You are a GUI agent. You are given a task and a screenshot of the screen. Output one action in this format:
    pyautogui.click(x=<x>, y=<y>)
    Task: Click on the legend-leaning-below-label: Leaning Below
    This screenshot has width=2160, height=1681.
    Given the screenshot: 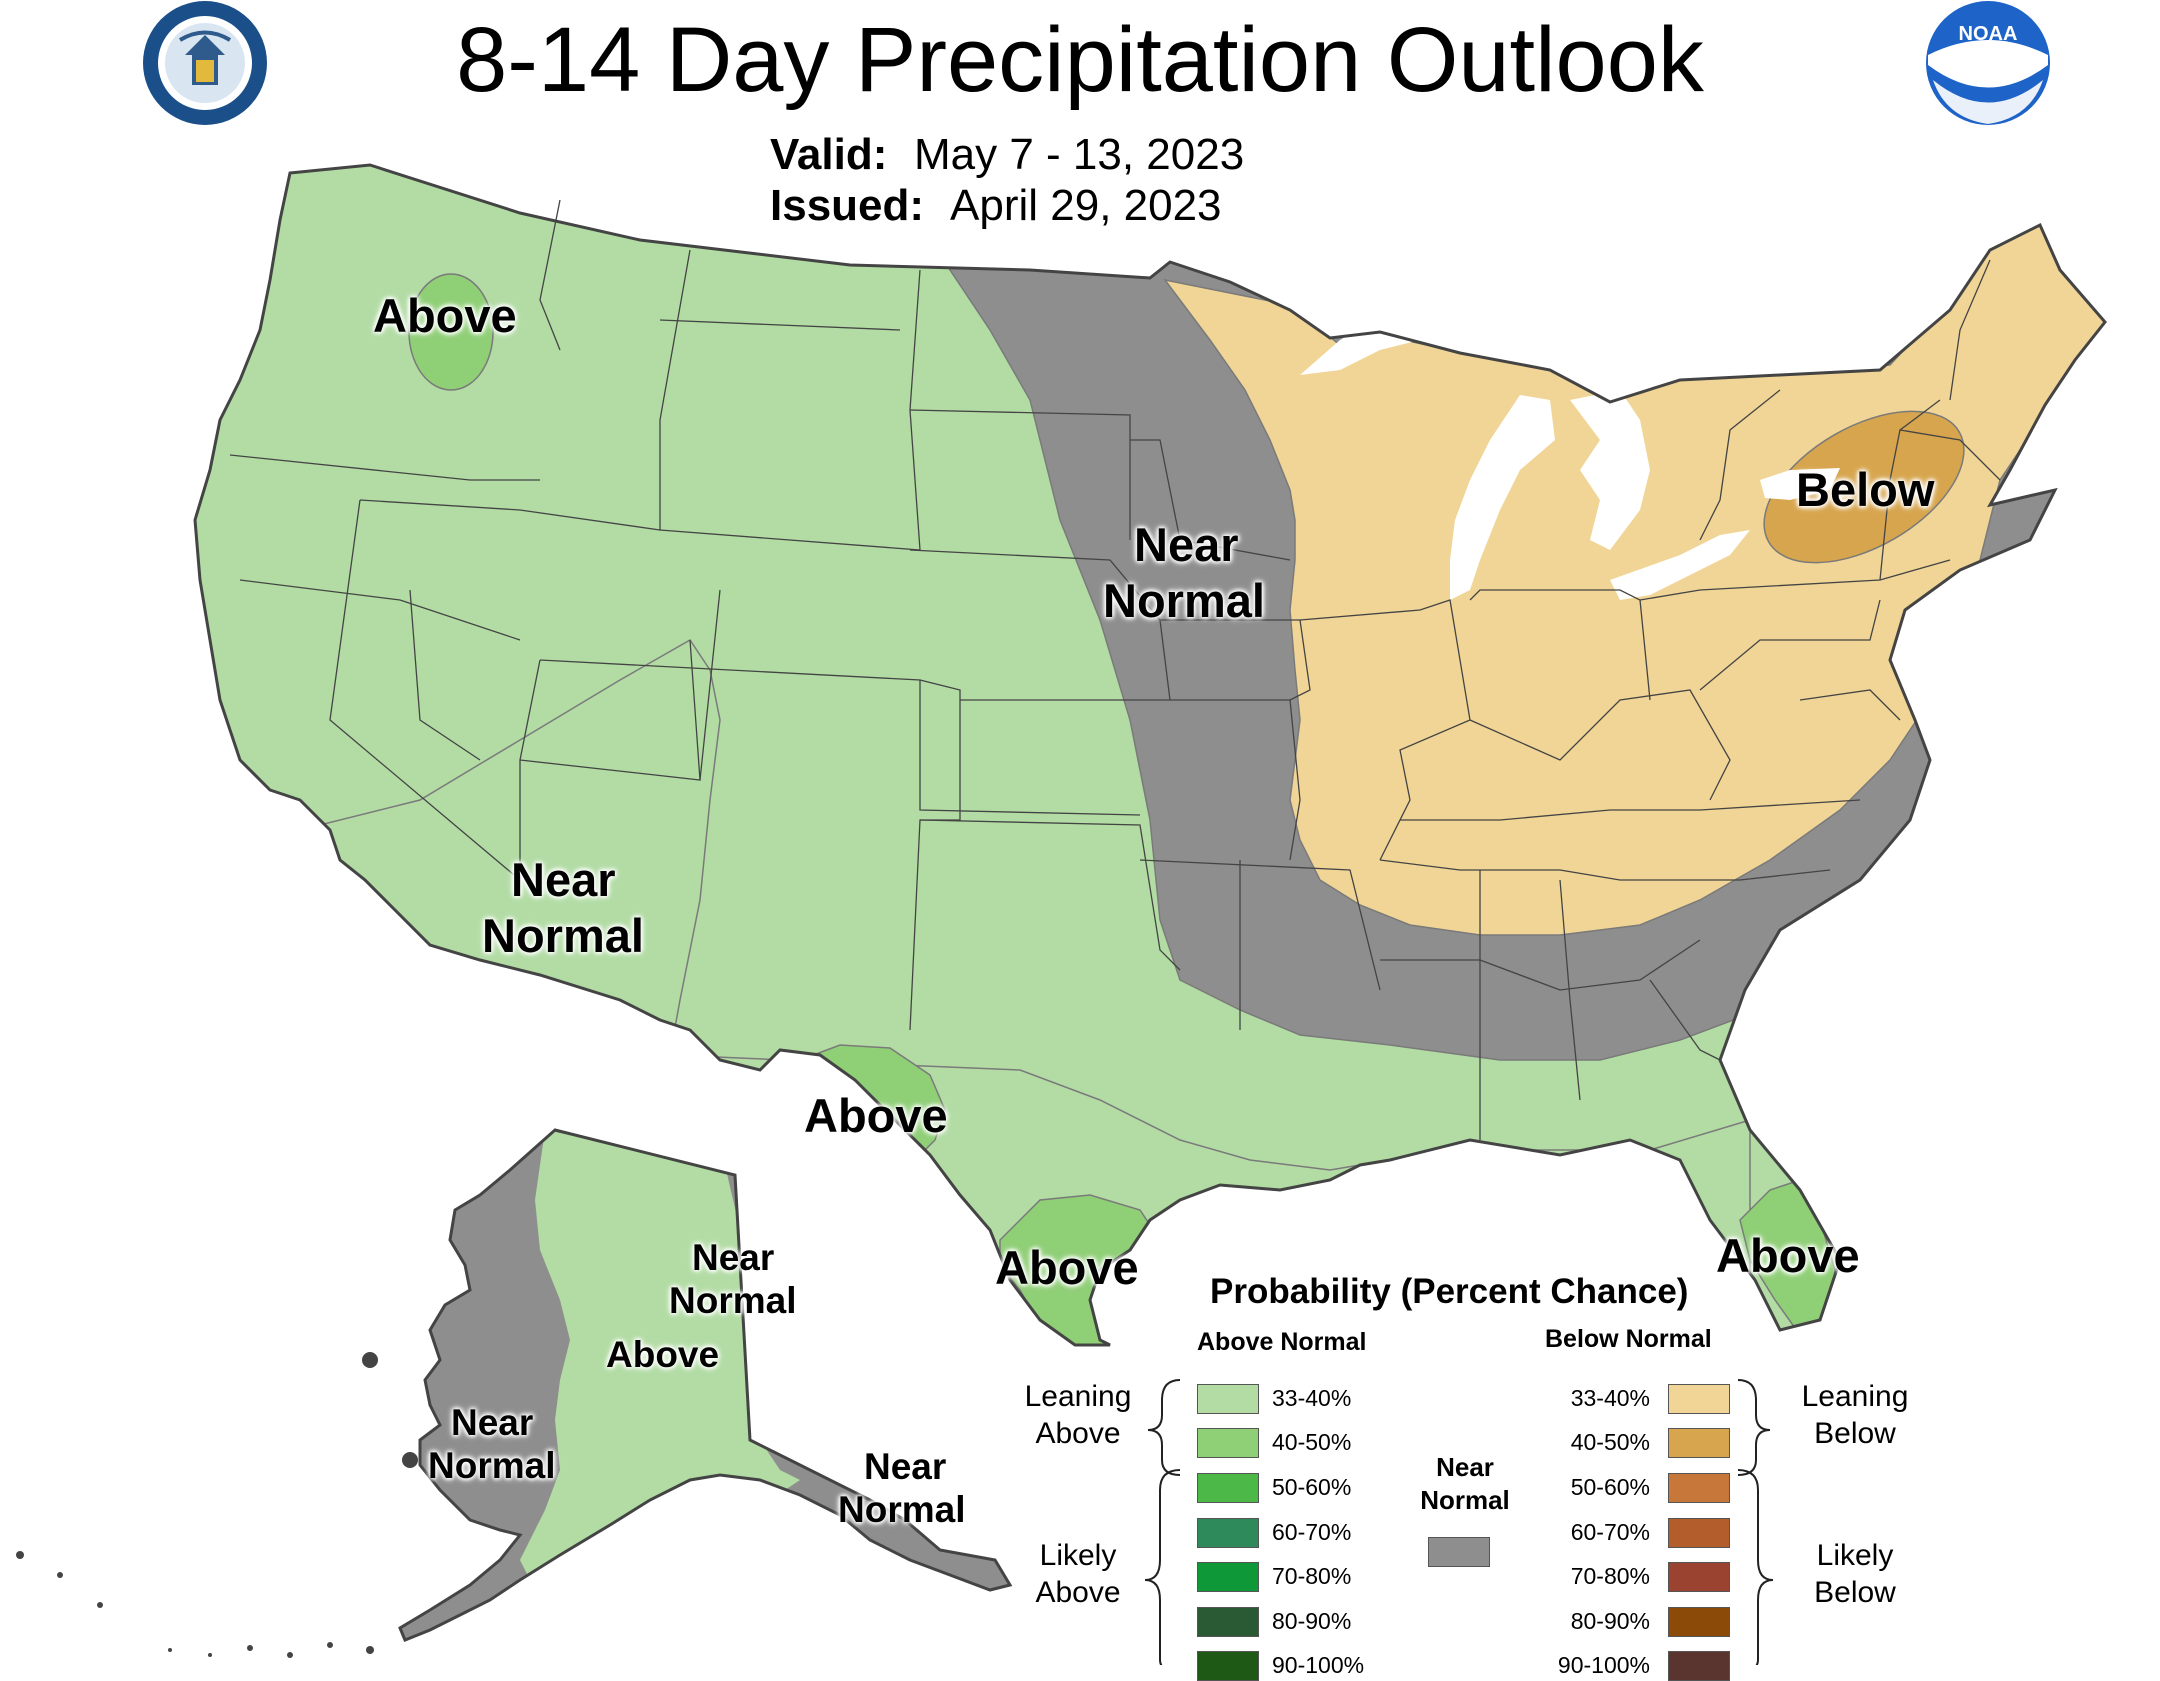 What is the action you would take?
    pyautogui.click(x=1855, y=1415)
    